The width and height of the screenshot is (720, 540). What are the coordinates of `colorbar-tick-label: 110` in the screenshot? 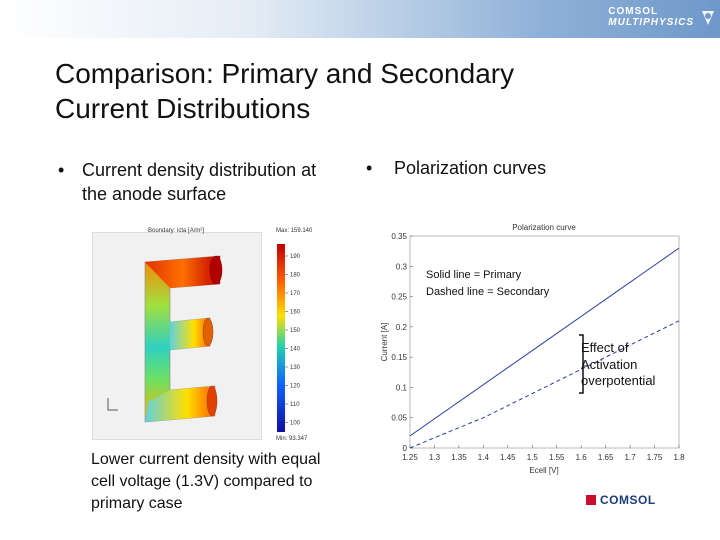 It's located at (295, 405).